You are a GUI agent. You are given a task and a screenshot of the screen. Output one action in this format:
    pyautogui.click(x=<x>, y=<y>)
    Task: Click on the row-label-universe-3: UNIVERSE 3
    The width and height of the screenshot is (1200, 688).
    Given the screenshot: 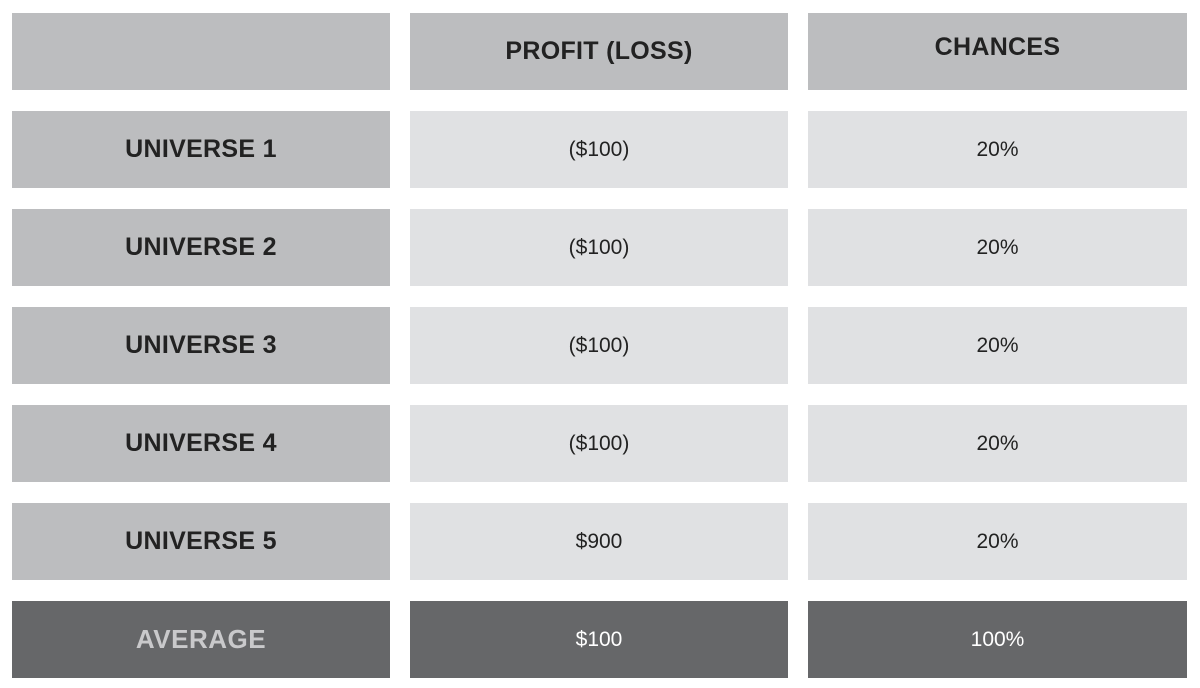 What is the action you would take?
    pyautogui.click(x=201, y=345)
    